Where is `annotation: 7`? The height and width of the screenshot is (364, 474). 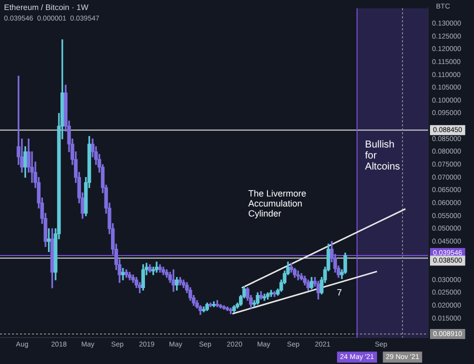 annotation: 7 is located at coordinates (339, 293).